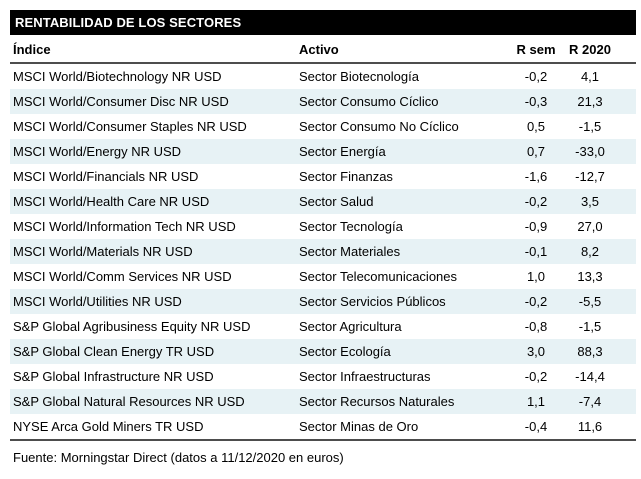 The width and height of the screenshot is (641, 479). Describe the element at coordinates (536, 126) in the screenshot. I see `r-sem-cell: 0,5` at that location.